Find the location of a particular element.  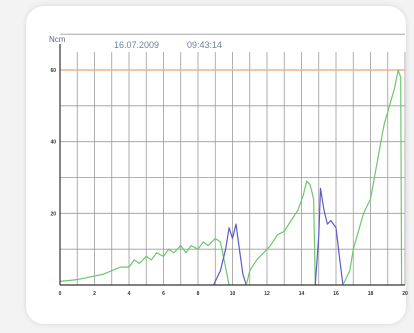

y-tick-label: 40 is located at coordinates (53, 143).